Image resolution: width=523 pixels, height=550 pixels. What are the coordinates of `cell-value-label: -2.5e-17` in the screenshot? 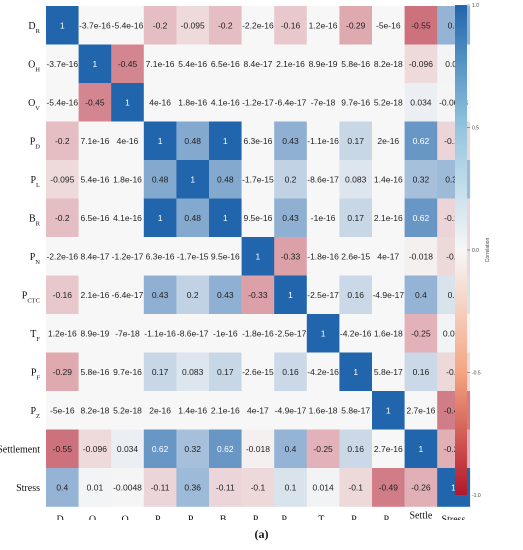 It's located at (291, 333).